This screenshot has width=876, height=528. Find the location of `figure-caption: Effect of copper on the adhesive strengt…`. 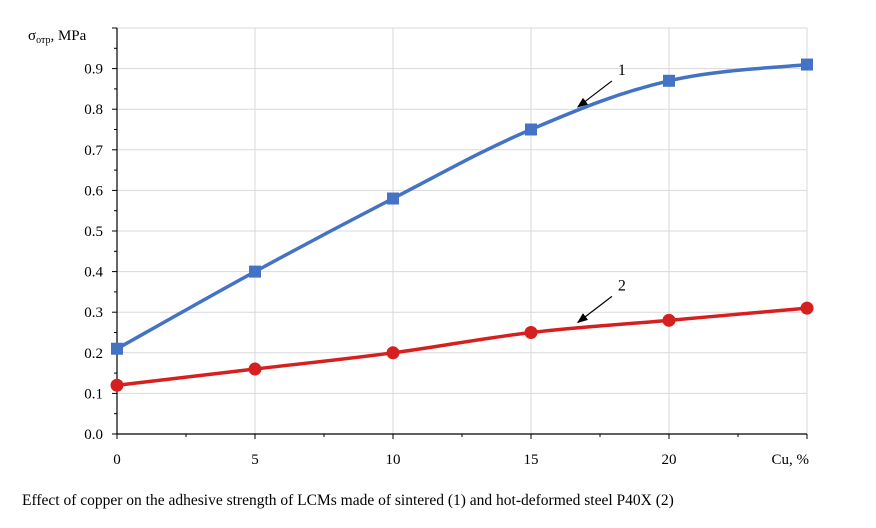

figure-caption: Effect of copper on the adhesive strengt… is located at coordinates (348, 500).